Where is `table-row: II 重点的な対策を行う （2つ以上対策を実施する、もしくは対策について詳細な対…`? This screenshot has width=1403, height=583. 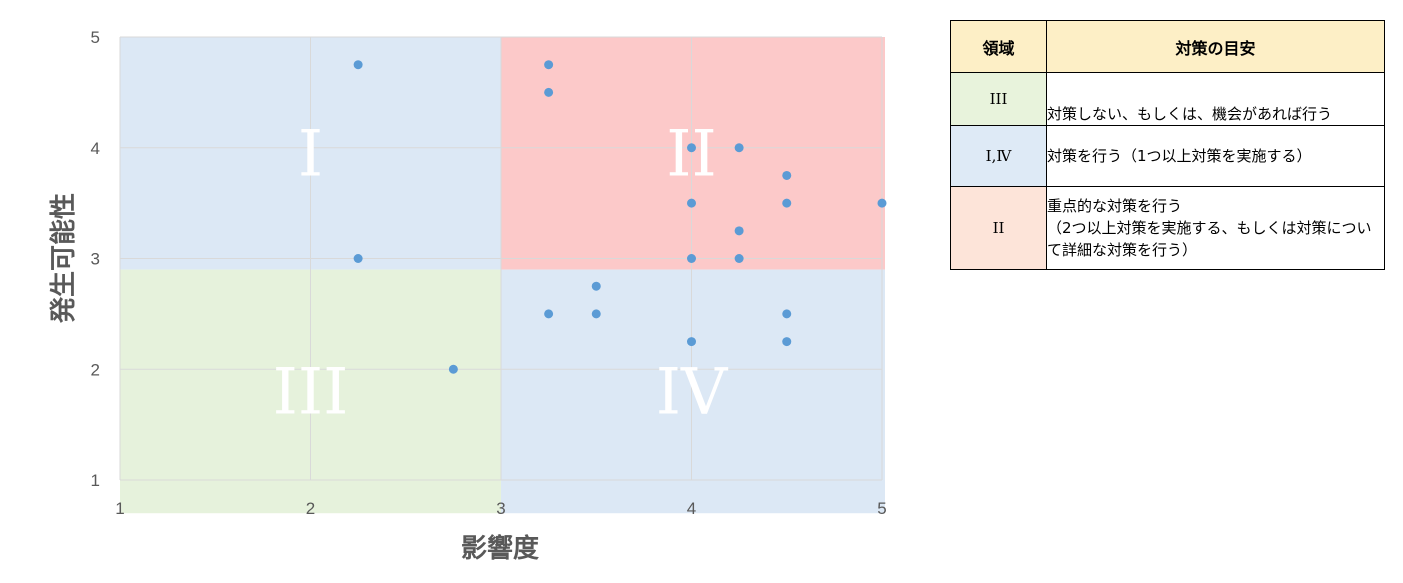 table-row: II 重点的な対策を行う （2つ以上対策を実施する、もしくは対策について詳細な対… is located at coordinates (1167, 228).